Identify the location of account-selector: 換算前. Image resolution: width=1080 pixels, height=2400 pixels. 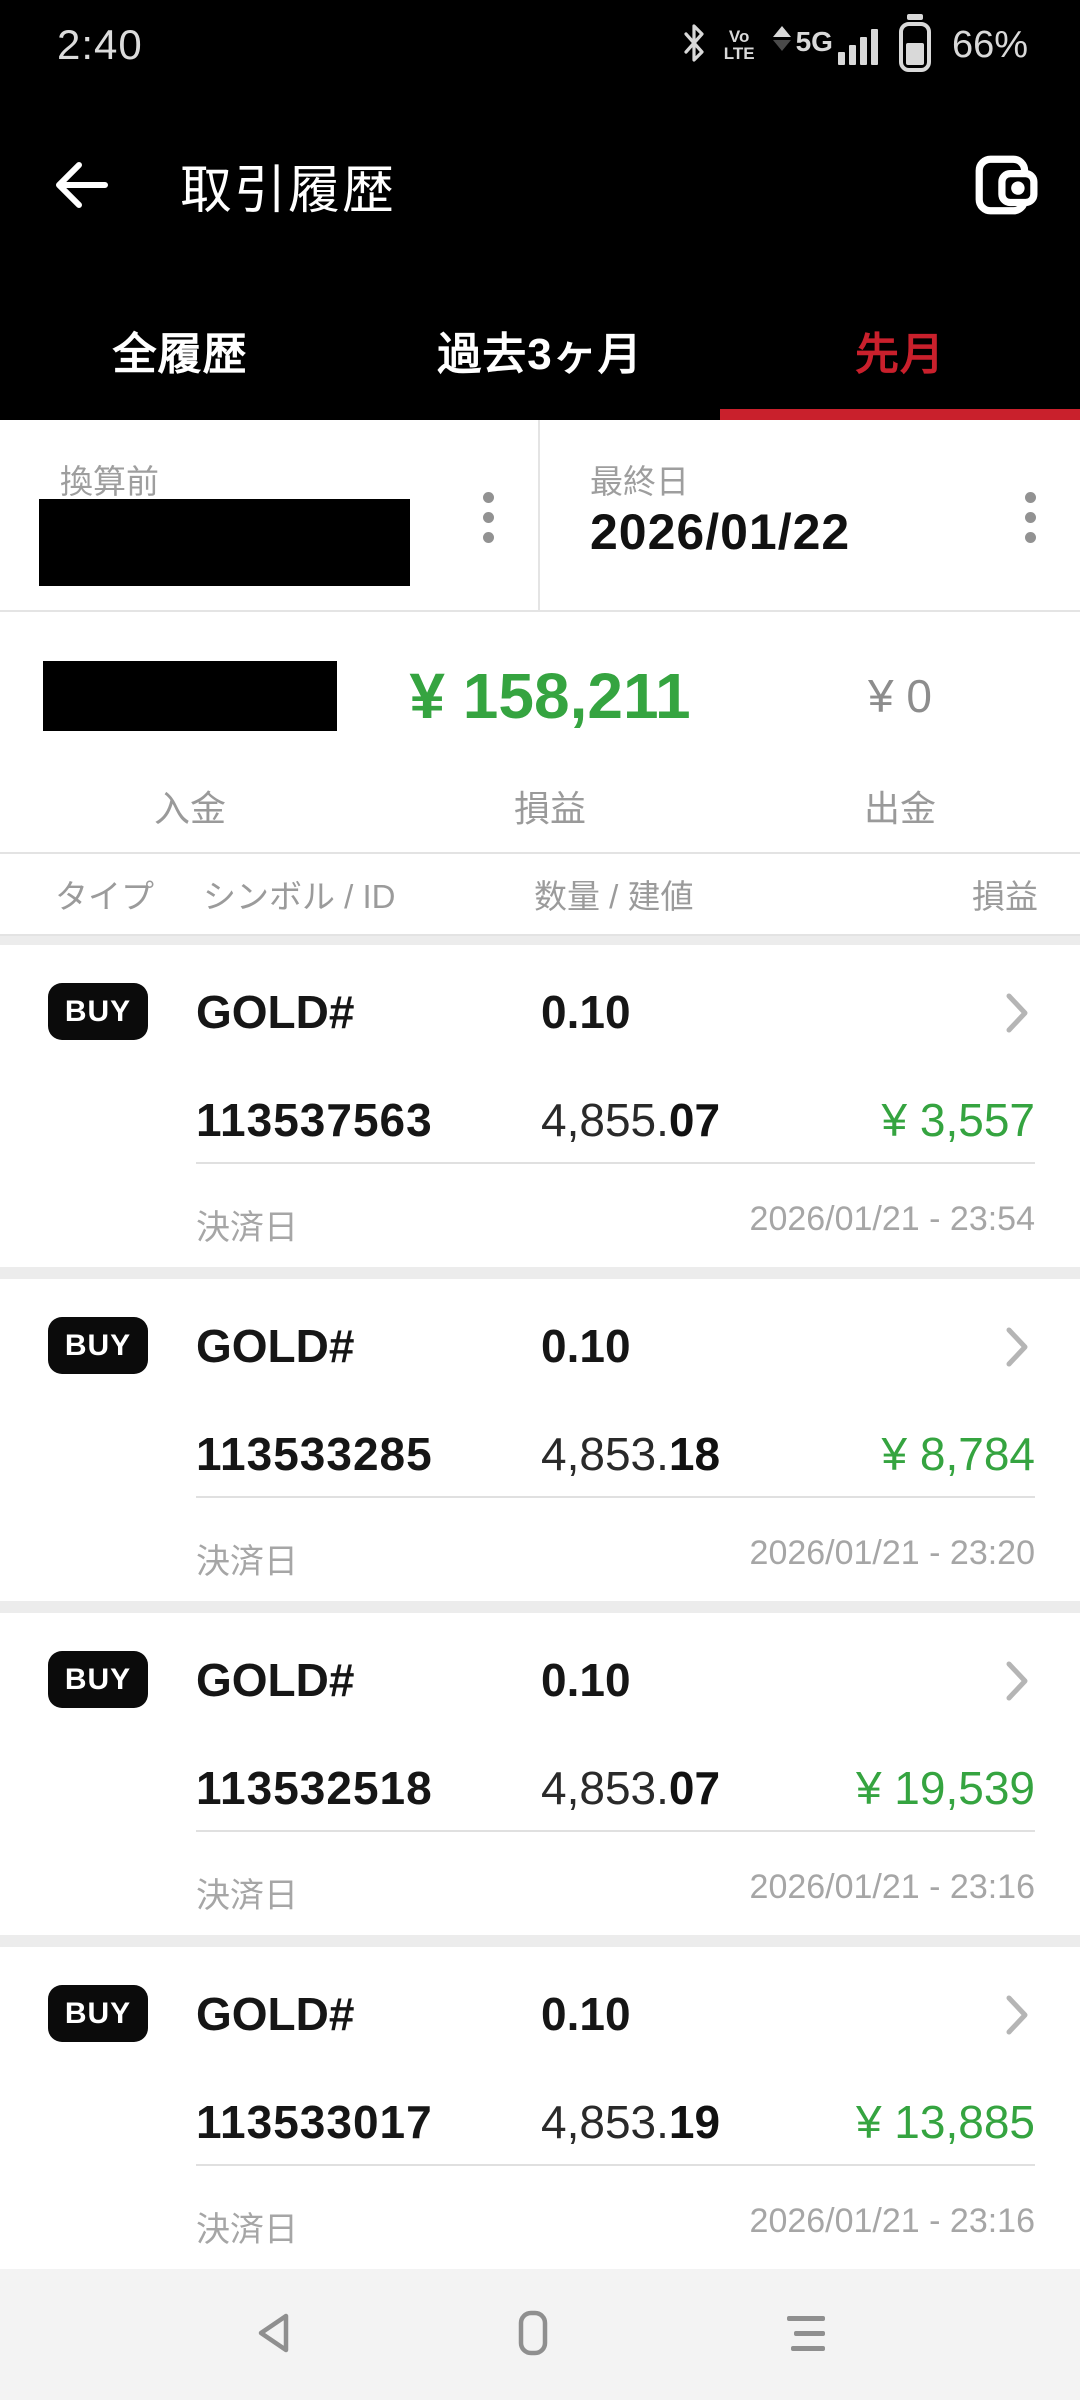
(270, 515).